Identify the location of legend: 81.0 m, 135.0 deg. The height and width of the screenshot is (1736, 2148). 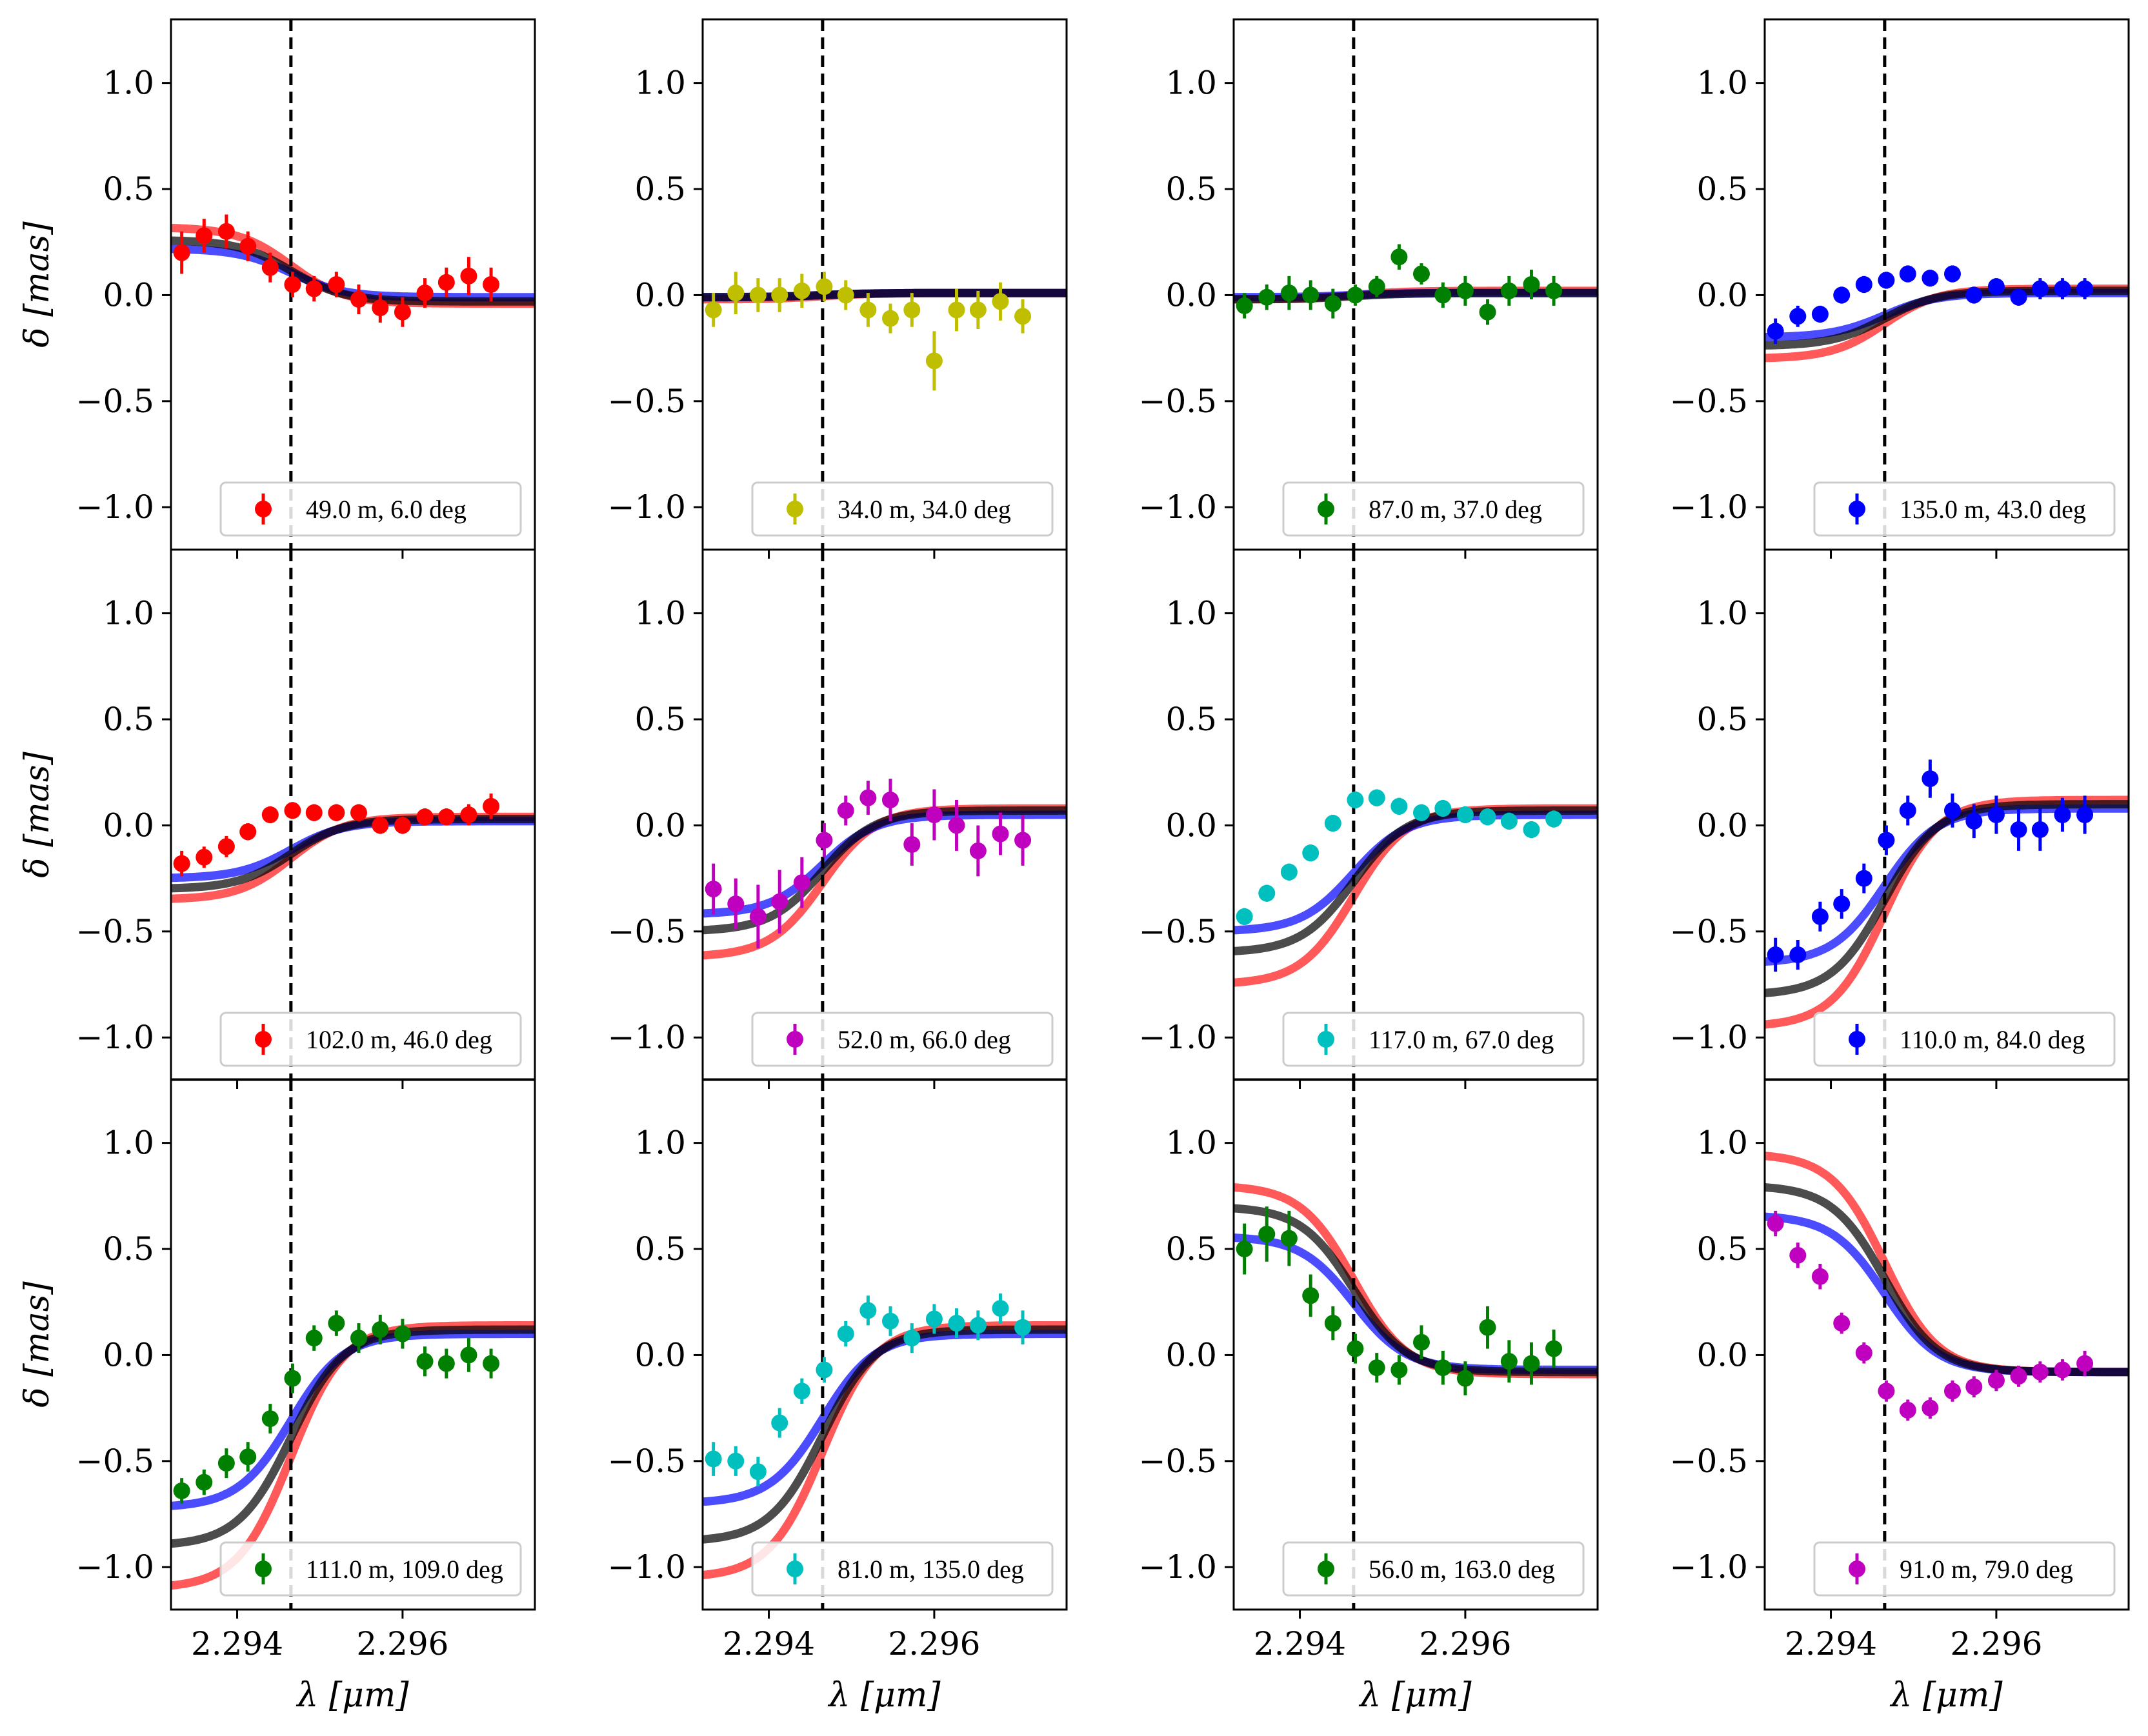
(902, 1569).